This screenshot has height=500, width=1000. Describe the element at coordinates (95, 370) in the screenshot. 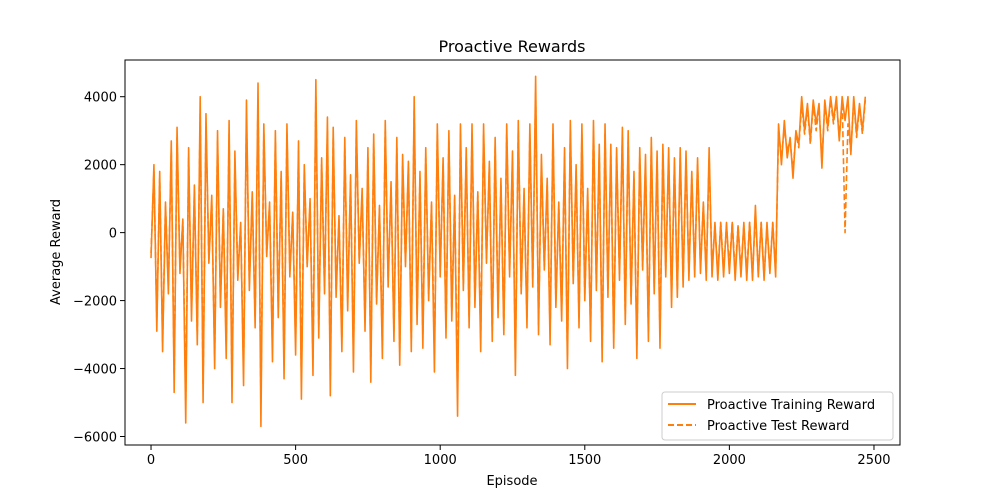

I see `y-tick-label: −4000` at that location.